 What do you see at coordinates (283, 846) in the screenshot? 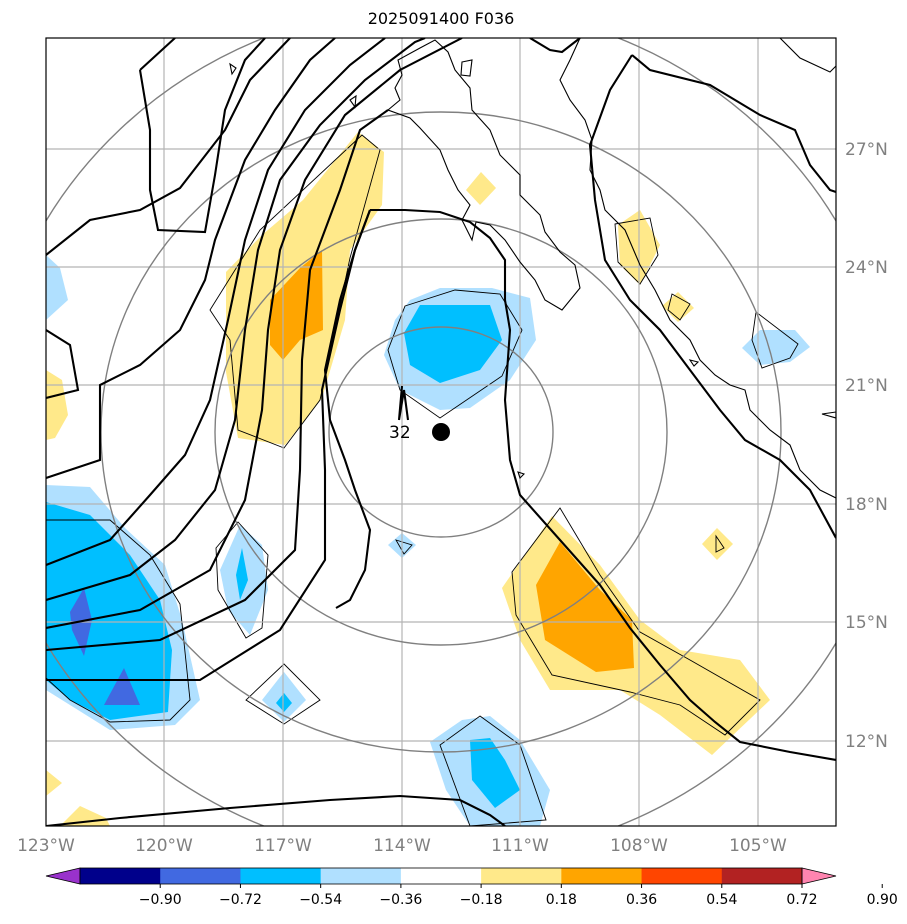
I see `lon-tick-label: 117°W` at bounding box center [283, 846].